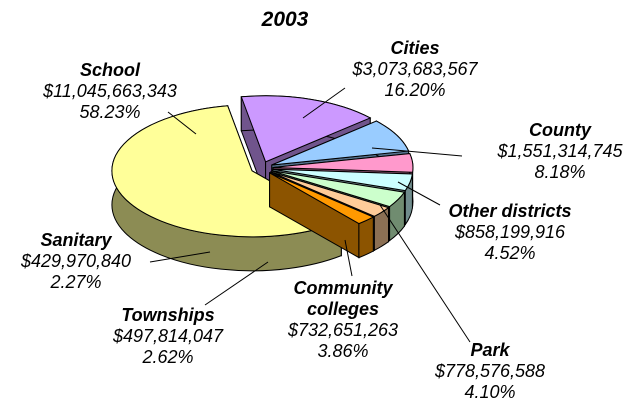  What do you see at coordinates (510, 211) in the screenshot?
I see `category-label: Other districts` at bounding box center [510, 211].